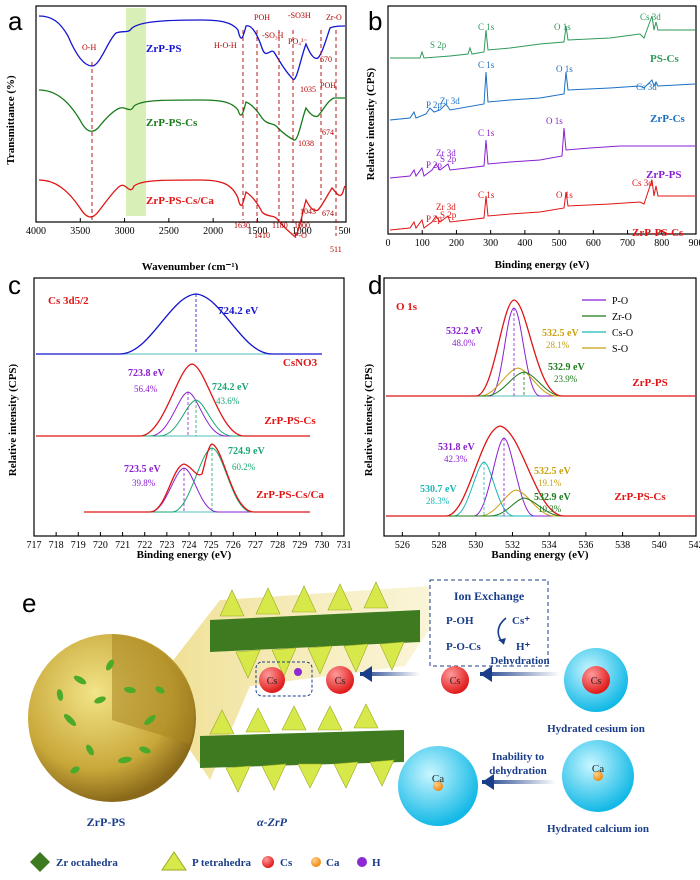  Describe the element at coordinates (559, 243) in the screenshot. I see `x-tick-label: 500` at that location.